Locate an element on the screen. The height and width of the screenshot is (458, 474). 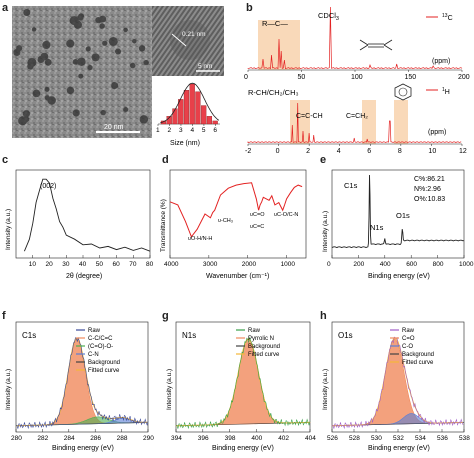
ftir-ann-co: υC=O is located at coordinates (257, 215).